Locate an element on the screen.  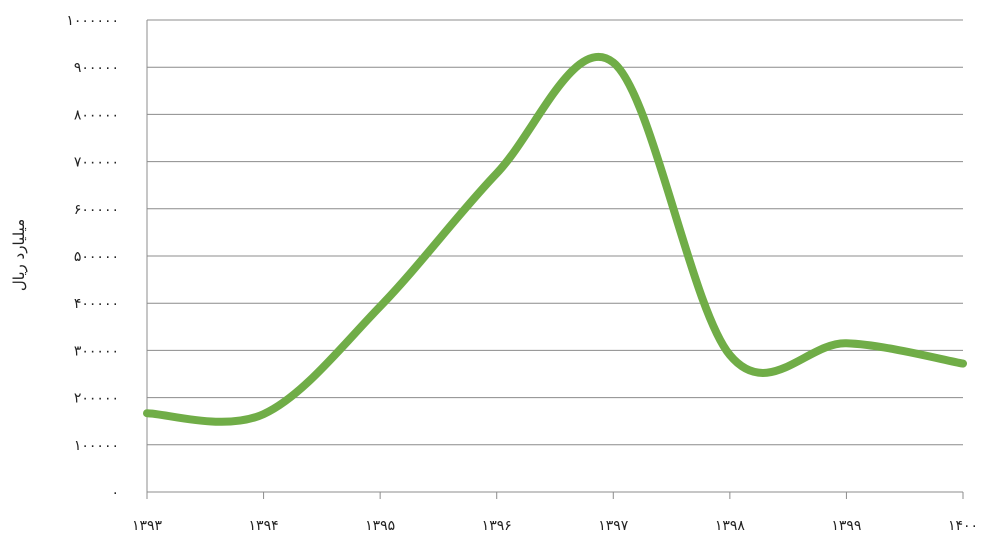
x-tick-label: ۱۳۹۴ is located at coordinates (264, 526).